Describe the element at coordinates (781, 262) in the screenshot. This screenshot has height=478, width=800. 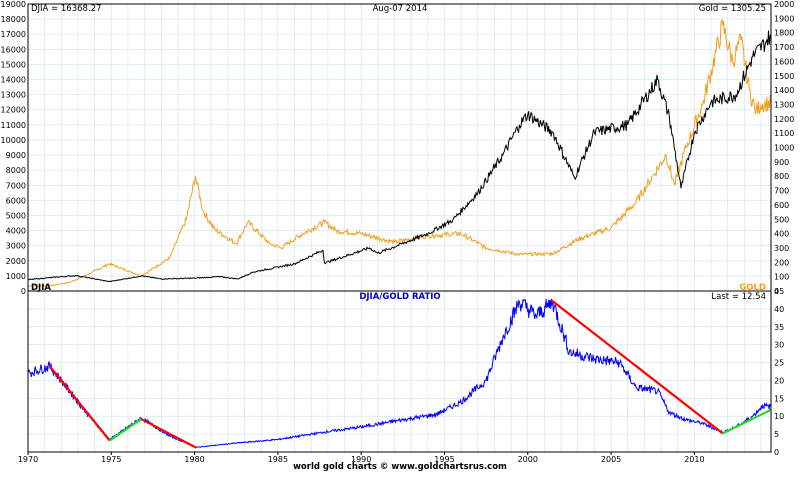
I see `right-axis-tick-label: 200` at that location.